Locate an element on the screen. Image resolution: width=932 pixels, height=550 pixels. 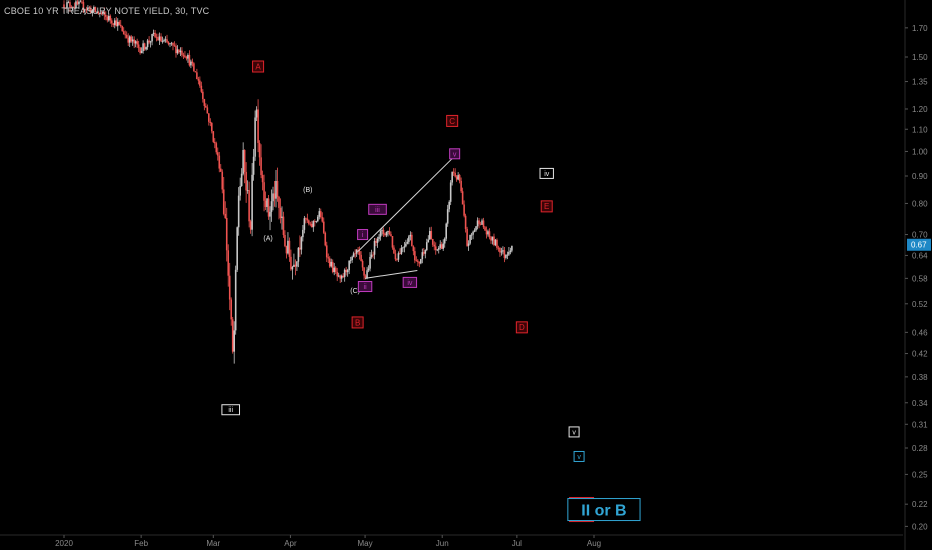
time-axis: 2020 Feb Mar Apr May Jun Jul Aug is located at coordinates (451, 541).